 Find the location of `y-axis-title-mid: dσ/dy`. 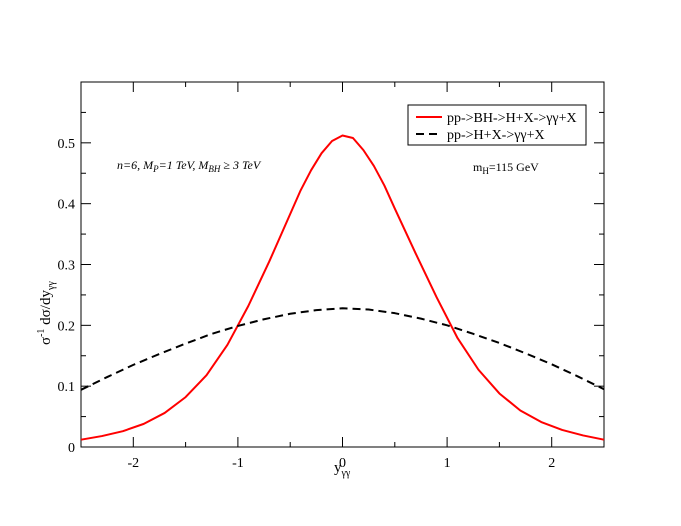

y-axis-title-mid: dσ/dy is located at coordinates (46, 309).